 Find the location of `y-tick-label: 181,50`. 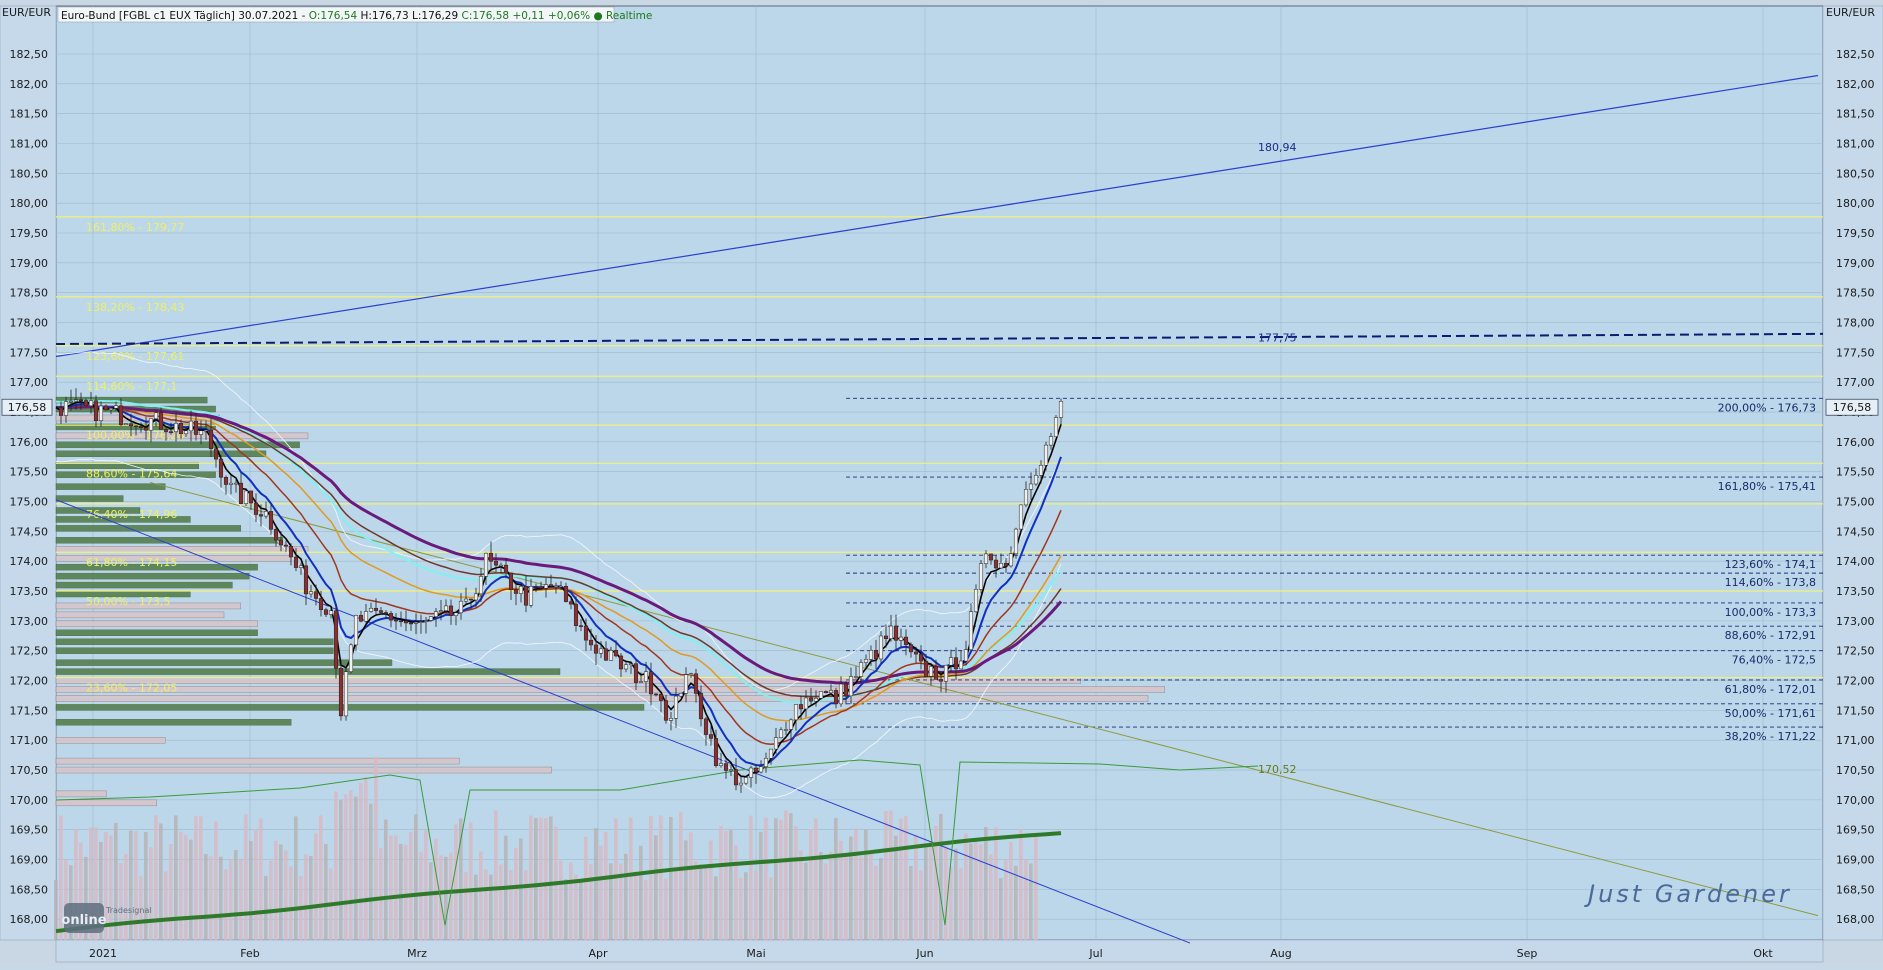

y-tick-label: 181,50 is located at coordinates (29, 114).